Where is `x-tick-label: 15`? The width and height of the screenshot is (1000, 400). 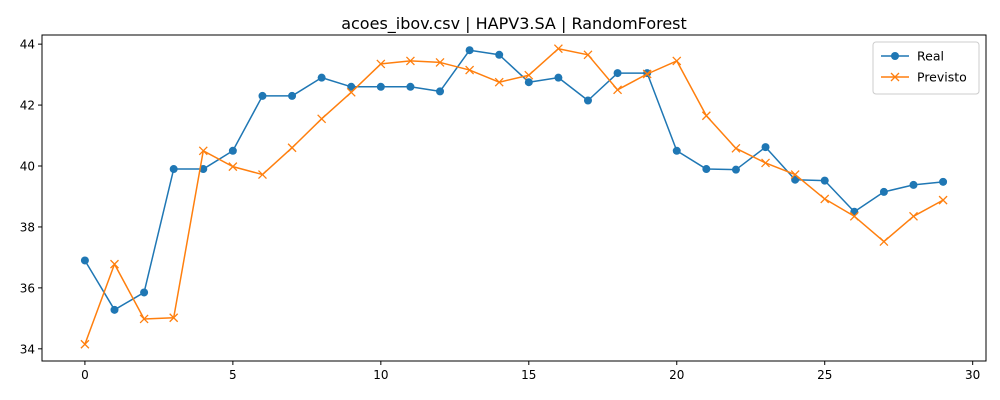
x-tick-label: 15 is located at coordinates (528, 375).